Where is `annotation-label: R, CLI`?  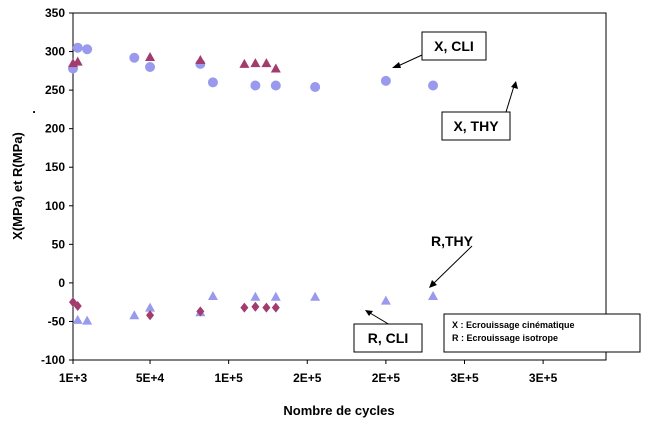
annotation-label: R, CLI is located at coordinates (388, 338).